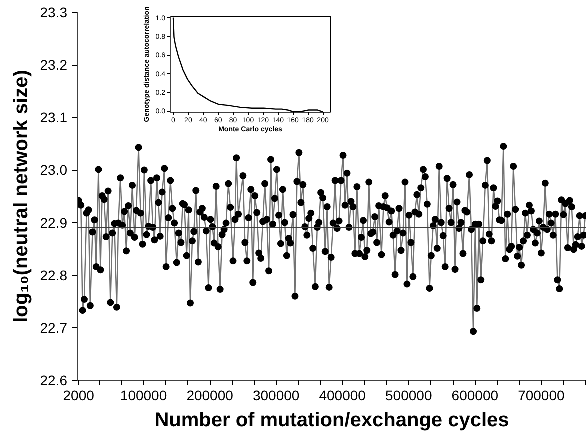  Describe the element at coordinates (54, 65) in the screenshot. I see `y-tick-label: 23.2` at that location.